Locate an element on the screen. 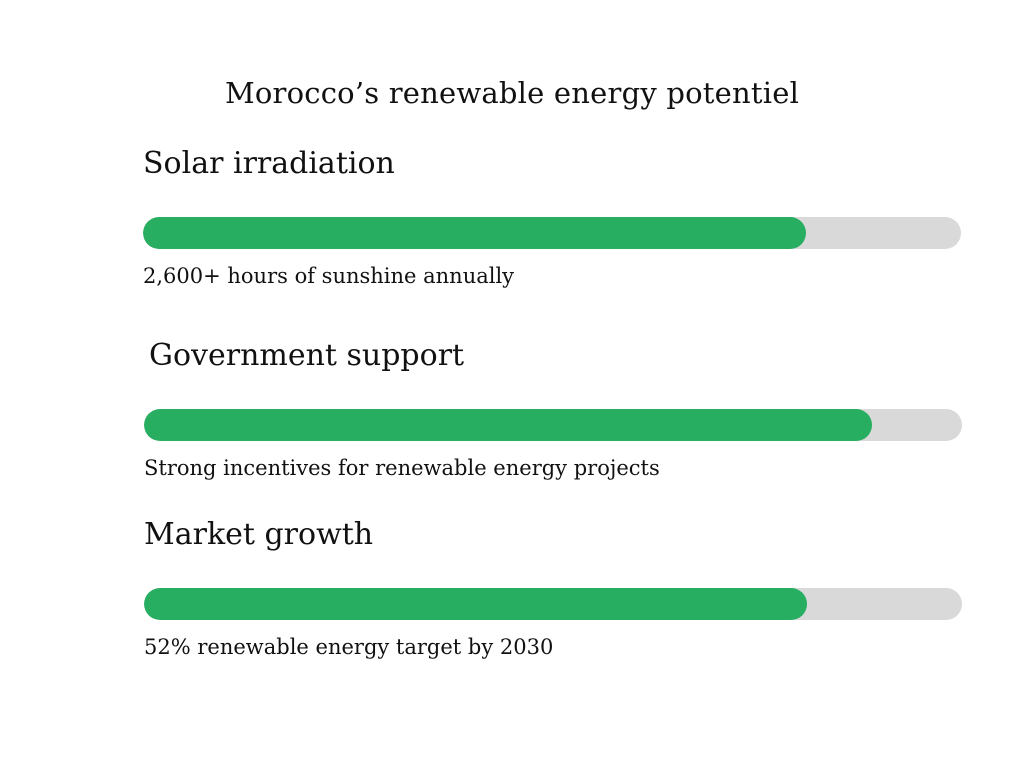 Image resolution: width=1024 pixels, height=768 pixels. section-caption: 2,600+ hours of sunshine annually is located at coordinates (329, 276).